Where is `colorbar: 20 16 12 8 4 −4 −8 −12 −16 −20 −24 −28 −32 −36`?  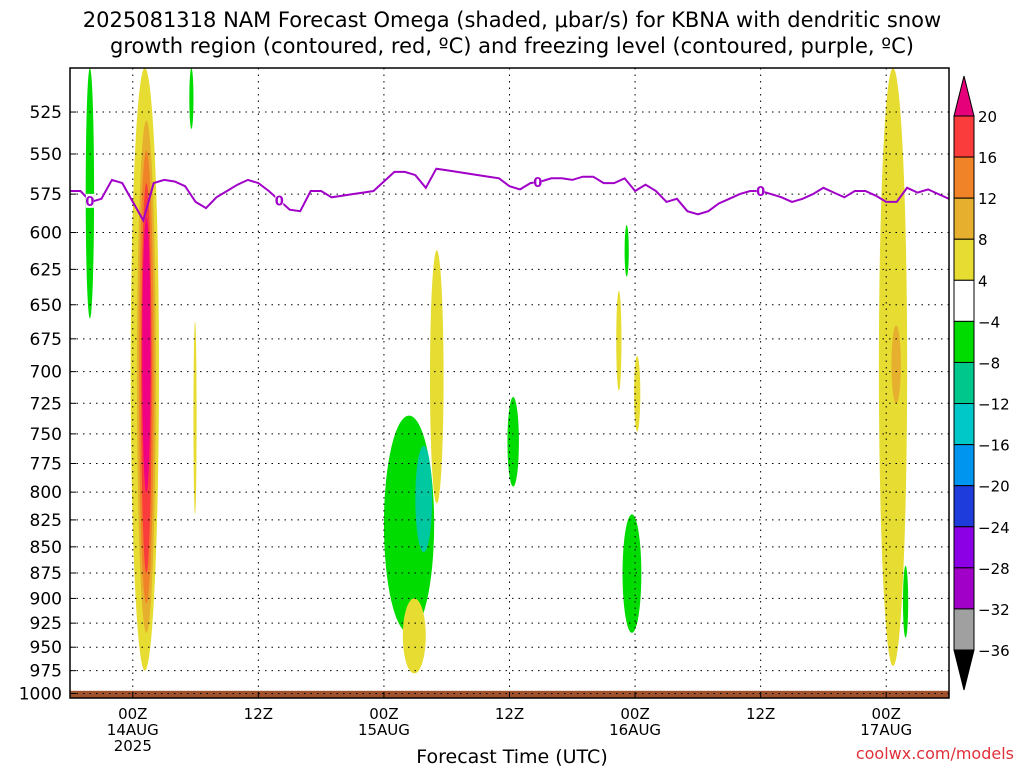 colorbar: 20 16 12 8 4 −4 −8 −12 −16 −20 −24 −28 −32 −36 is located at coordinates (981, 383).